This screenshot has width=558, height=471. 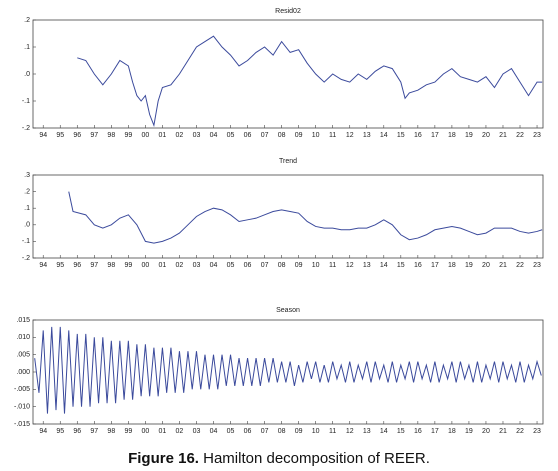 What do you see at coordinates (305, 217) in the screenshot?
I see `data-line` at bounding box center [305, 217].